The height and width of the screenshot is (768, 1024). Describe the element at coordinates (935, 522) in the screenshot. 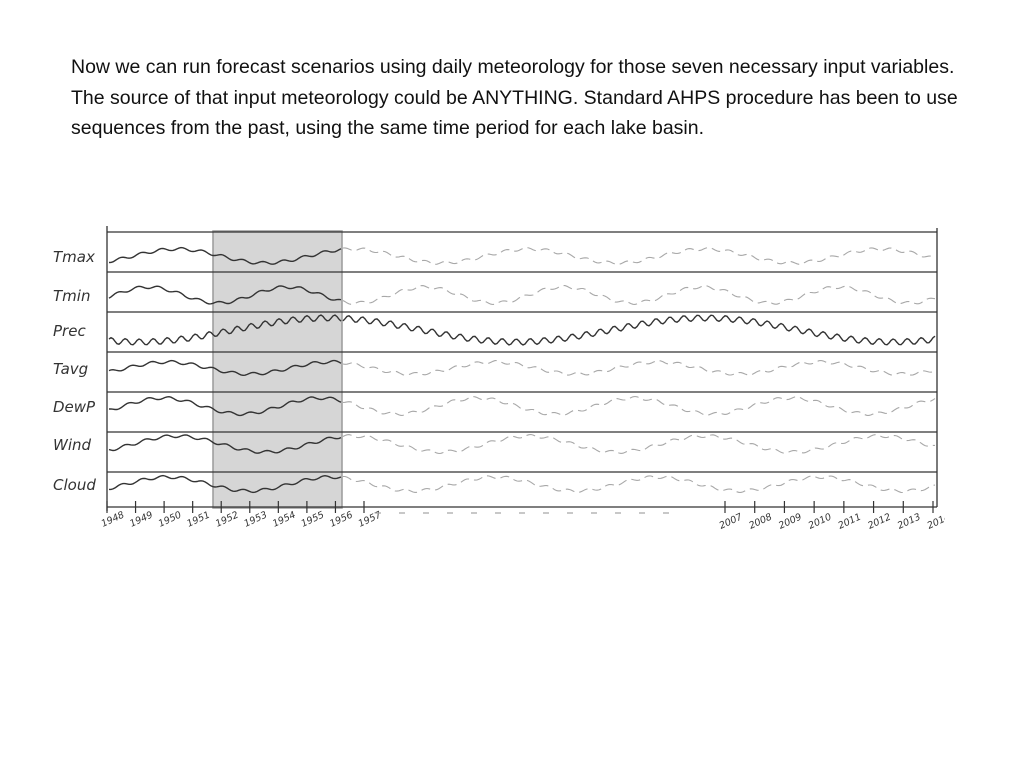

I see `year-label: 2014` at that location.